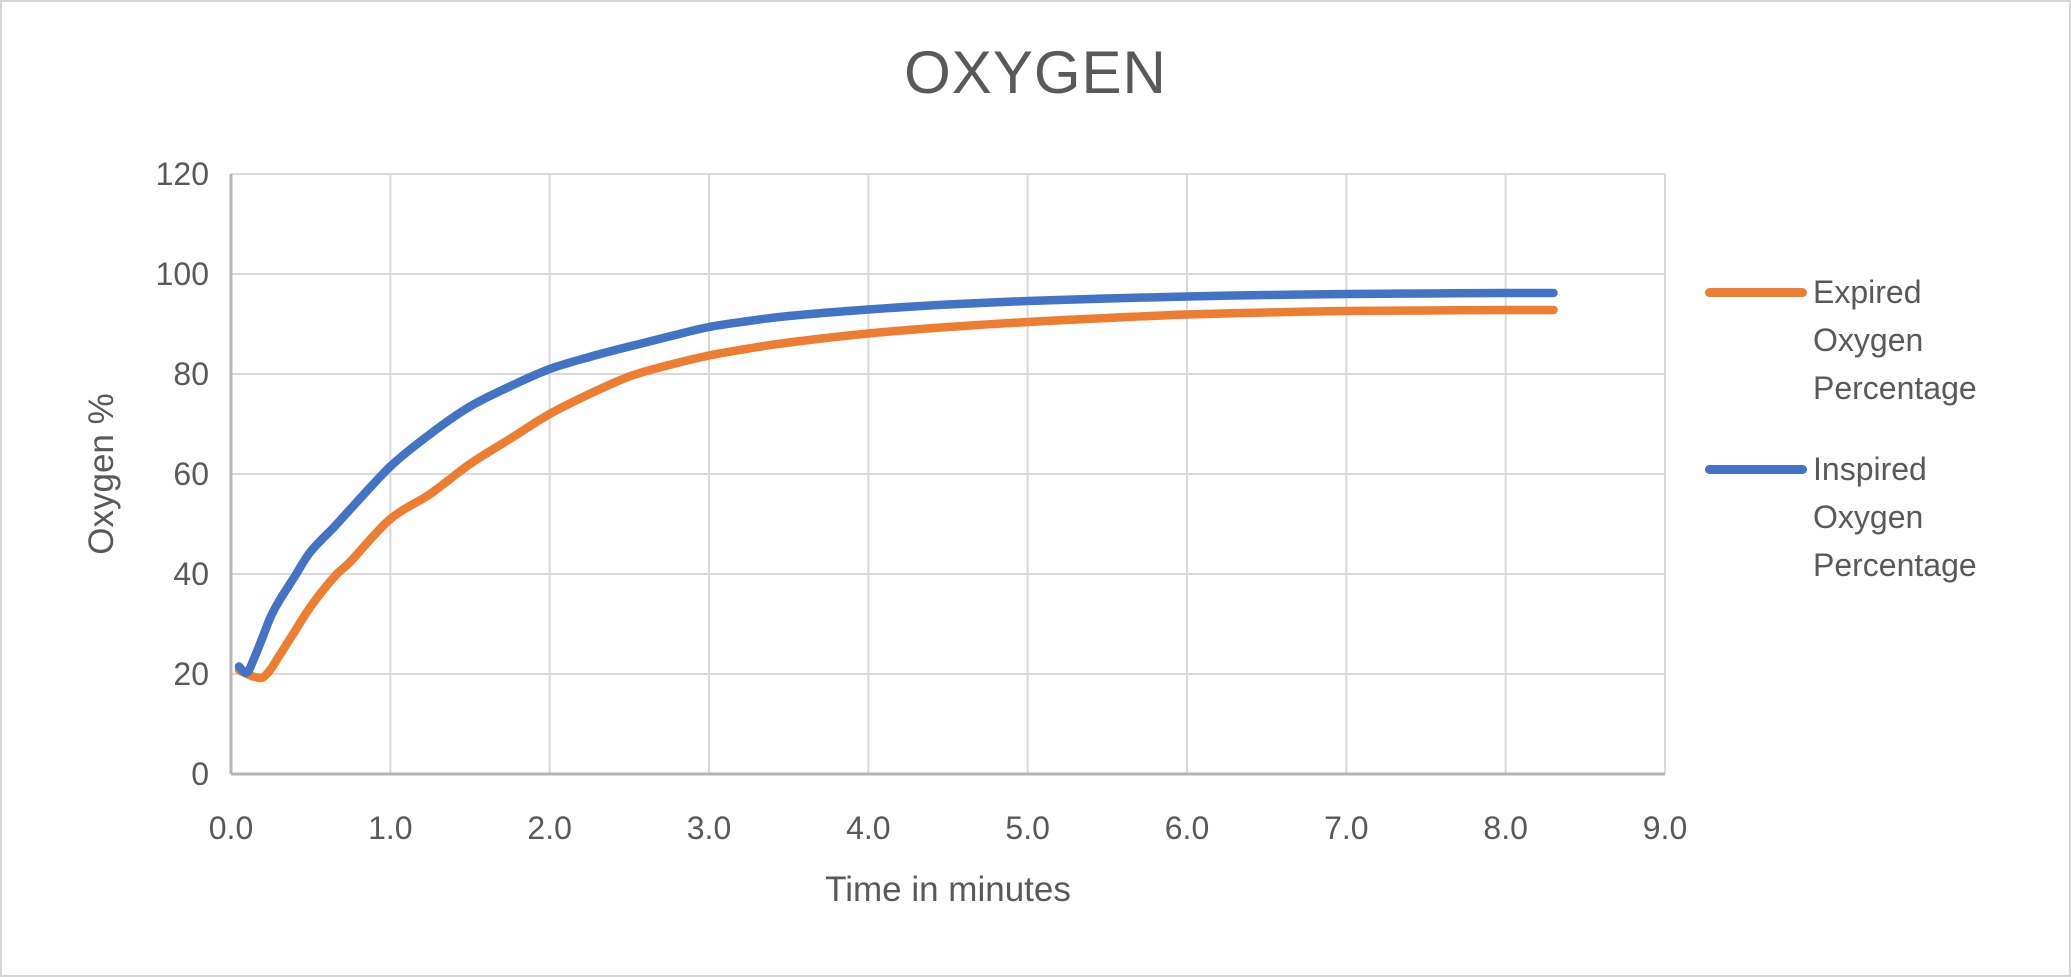 The image size is (2071, 977). I want to click on legend-entry-0: Expired Oxygen Percentage, so click(1885, 340).